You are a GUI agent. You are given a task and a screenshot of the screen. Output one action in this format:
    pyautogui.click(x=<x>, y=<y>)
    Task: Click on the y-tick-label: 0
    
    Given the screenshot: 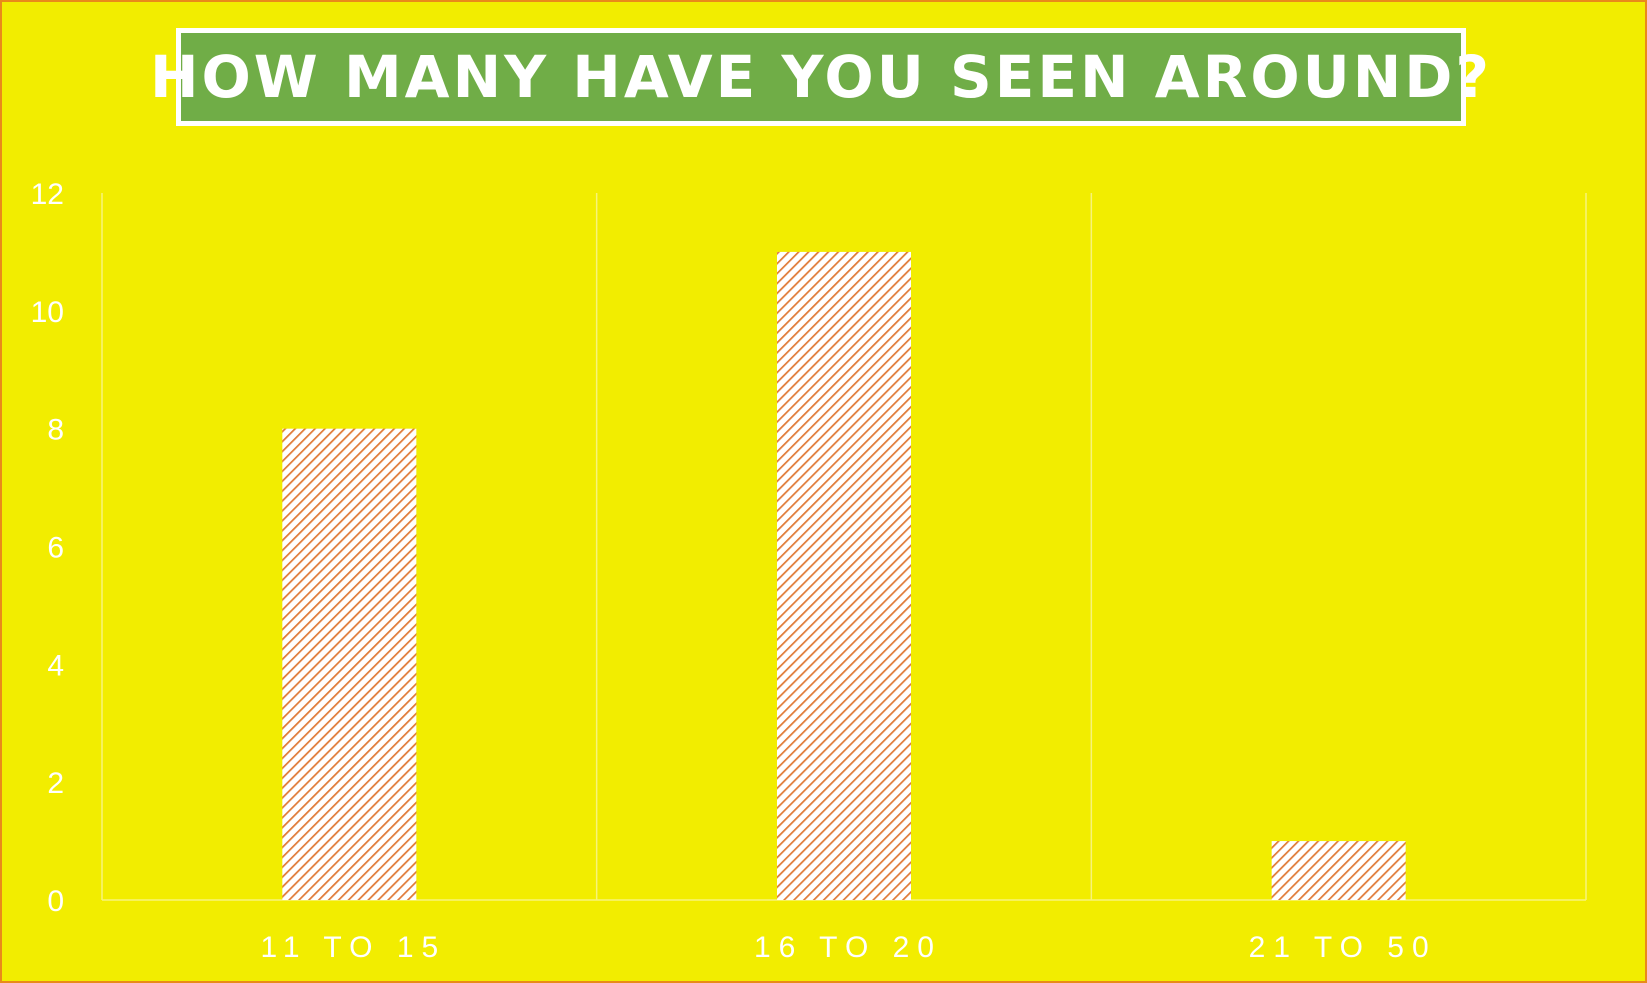 What is the action you would take?
    pyautogui.click(x=55, y=901)
    